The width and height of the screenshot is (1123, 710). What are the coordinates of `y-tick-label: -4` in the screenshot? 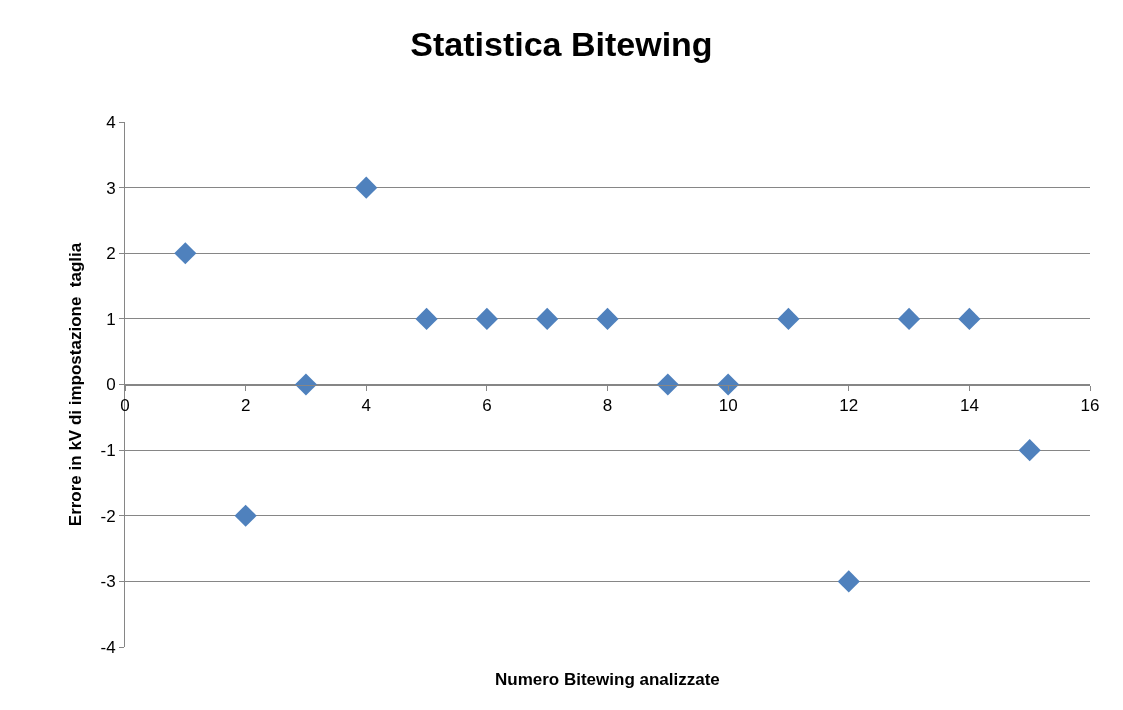 It's located at (108, 647).